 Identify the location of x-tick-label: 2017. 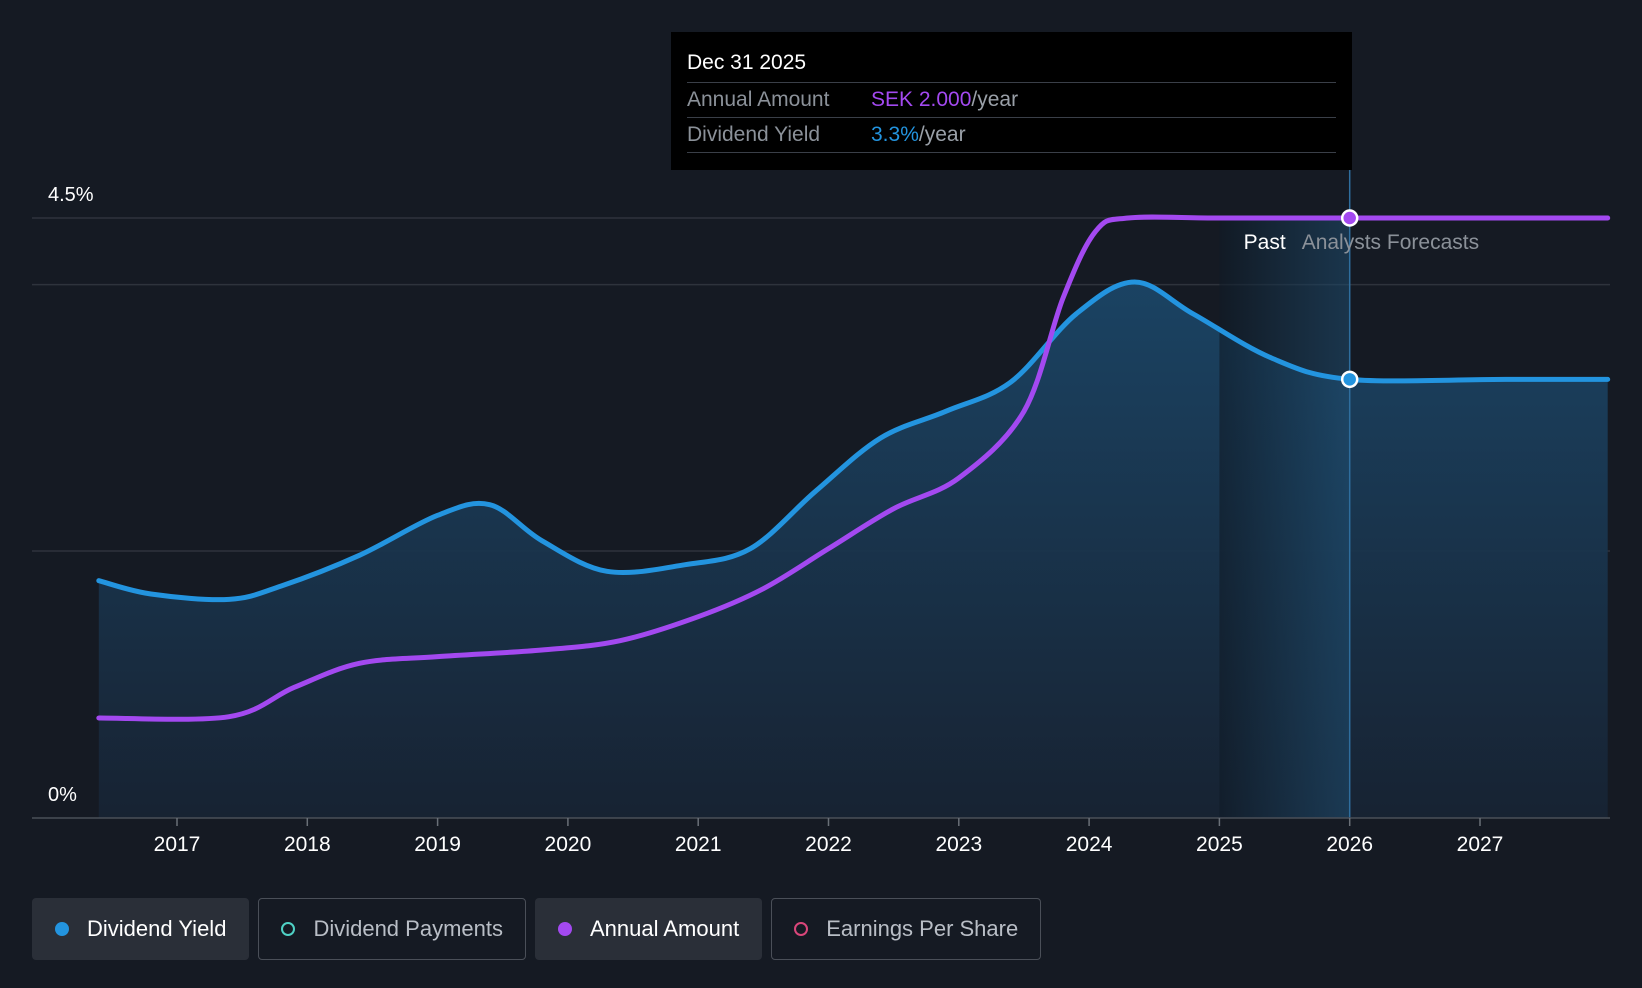
(177, 844).